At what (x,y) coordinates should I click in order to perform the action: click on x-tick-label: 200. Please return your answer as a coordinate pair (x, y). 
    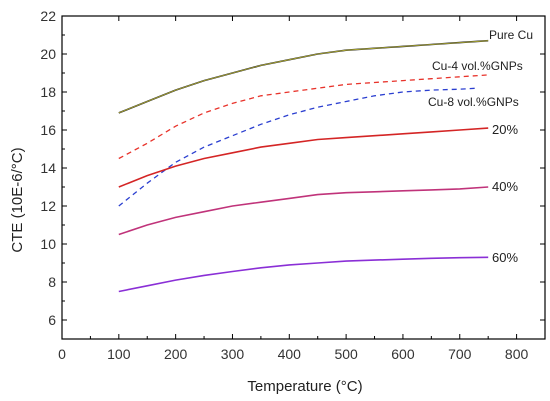
    Looking at the image, I should click on (176, 354).